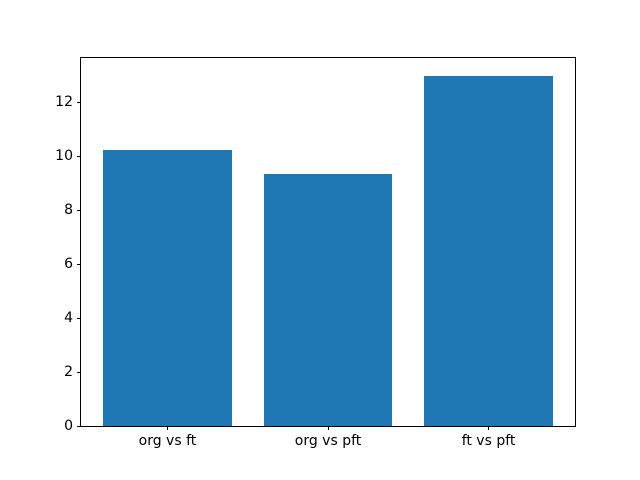  I want to click on x-tick-label: org vs ft, so click(167, 441).